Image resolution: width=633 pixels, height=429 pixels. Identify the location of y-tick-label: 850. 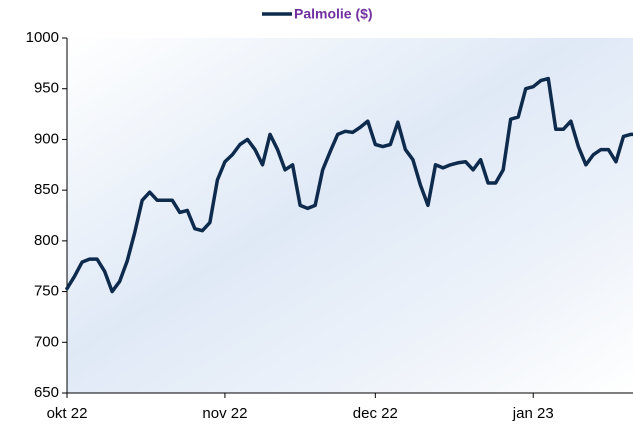
(46, 189).